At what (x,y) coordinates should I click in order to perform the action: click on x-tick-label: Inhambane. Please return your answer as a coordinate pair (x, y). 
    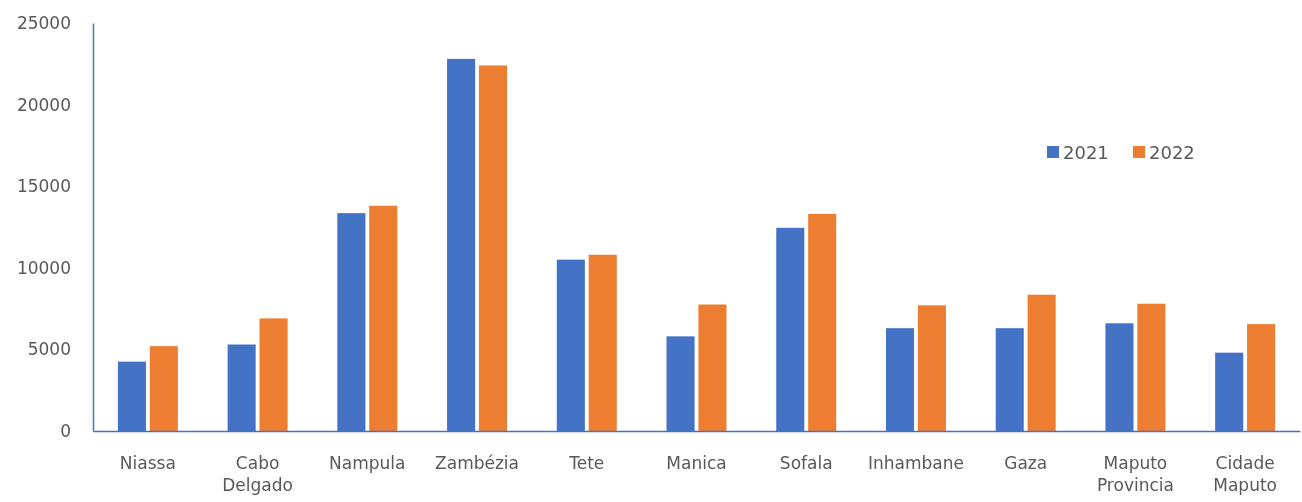
    Looking at the image, I should click on (915, 463).